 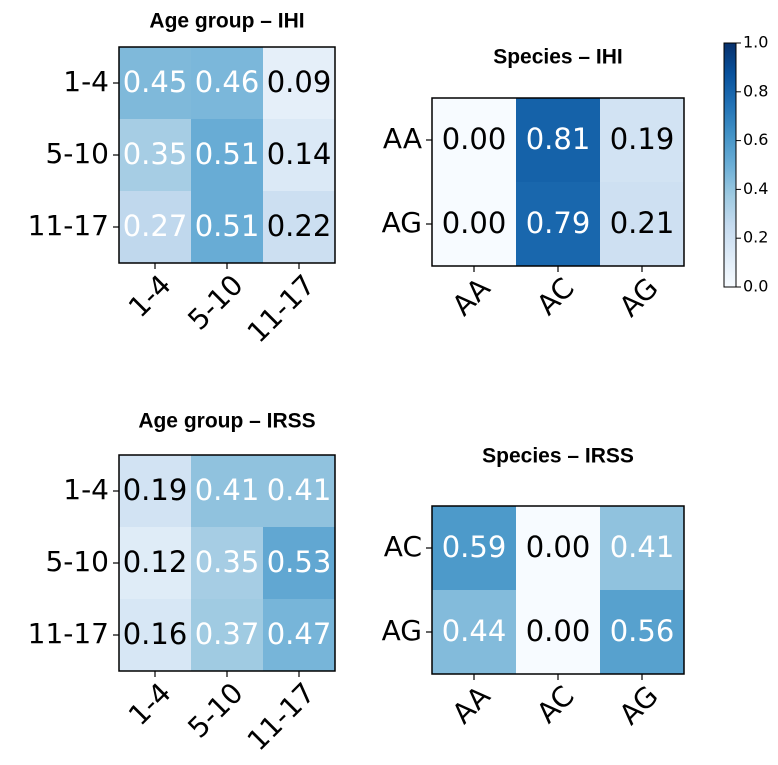 What do you see at coordinates (755, 237) in the screenshot?
I see `colorbar-tick-label: 0.2` at bounding box center [755, 237].